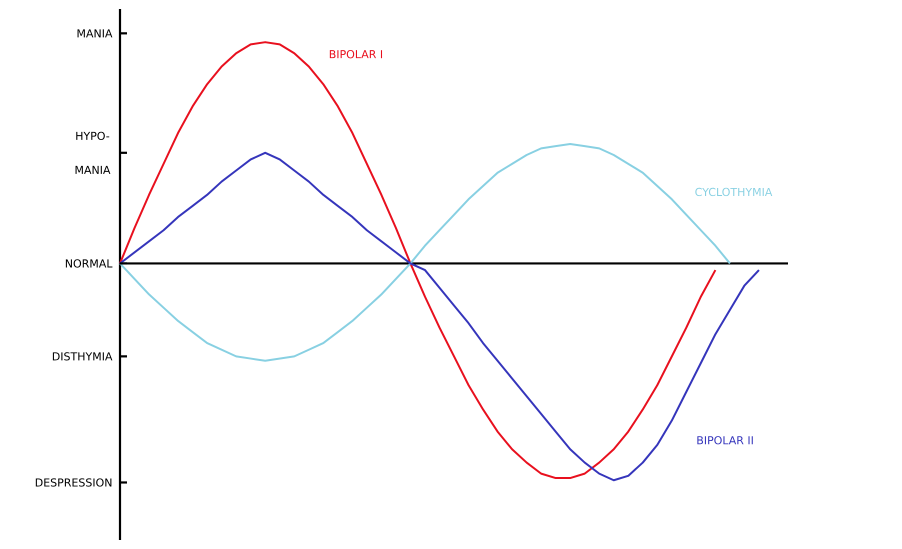  What do you see at coordinates (93, 153) in the screenshot?
I see `text: HYPO- MANIA` at bounding box center [93, 153].